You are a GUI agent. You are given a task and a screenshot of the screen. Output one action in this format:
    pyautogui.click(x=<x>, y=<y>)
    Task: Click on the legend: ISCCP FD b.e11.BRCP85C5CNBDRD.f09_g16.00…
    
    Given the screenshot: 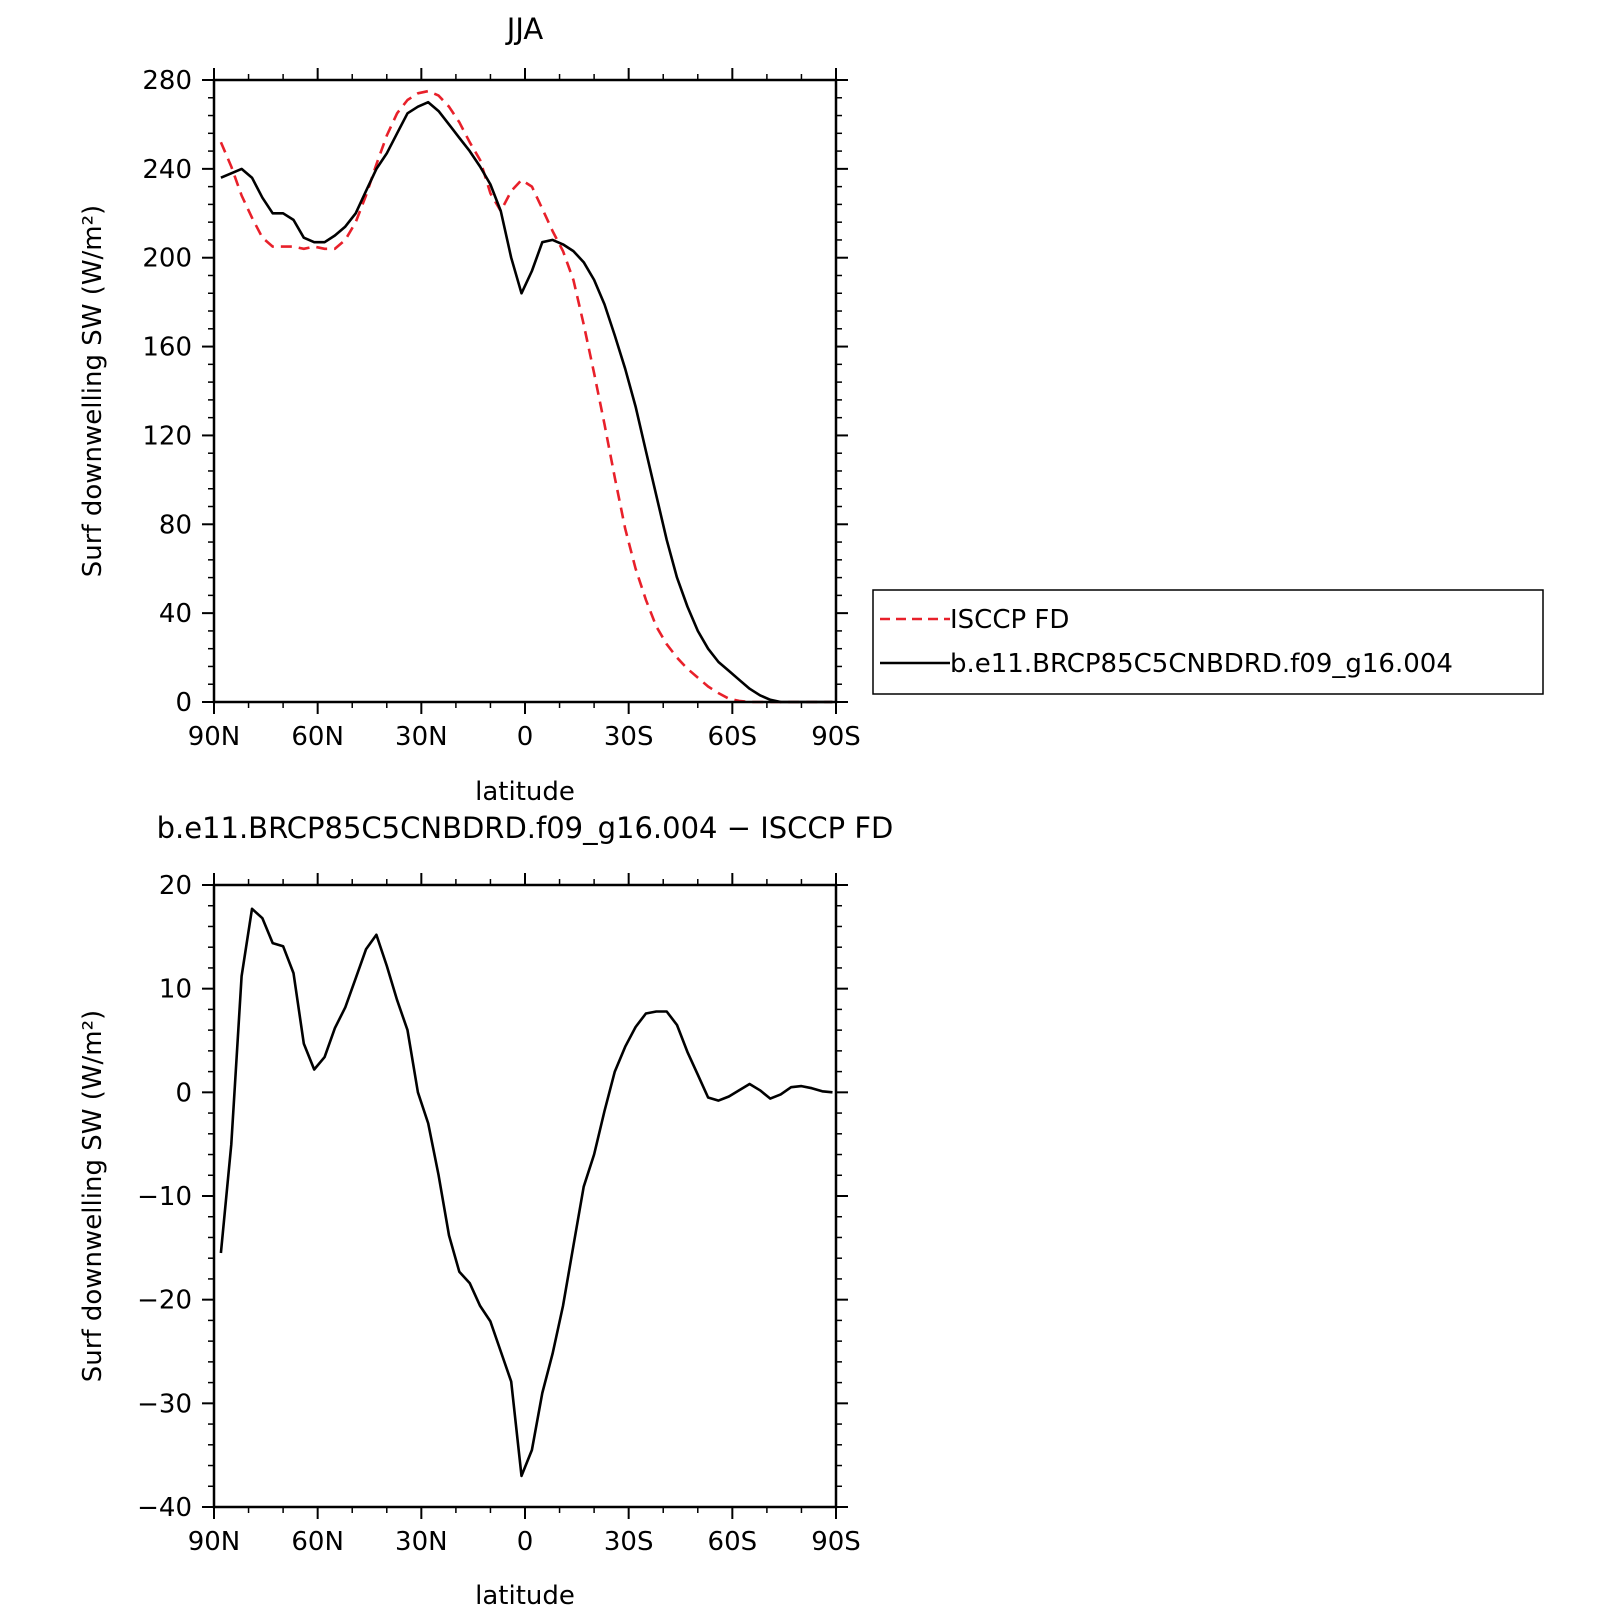 What is the action you would take?
    pyautogui.click(x=1208, y=642)
    